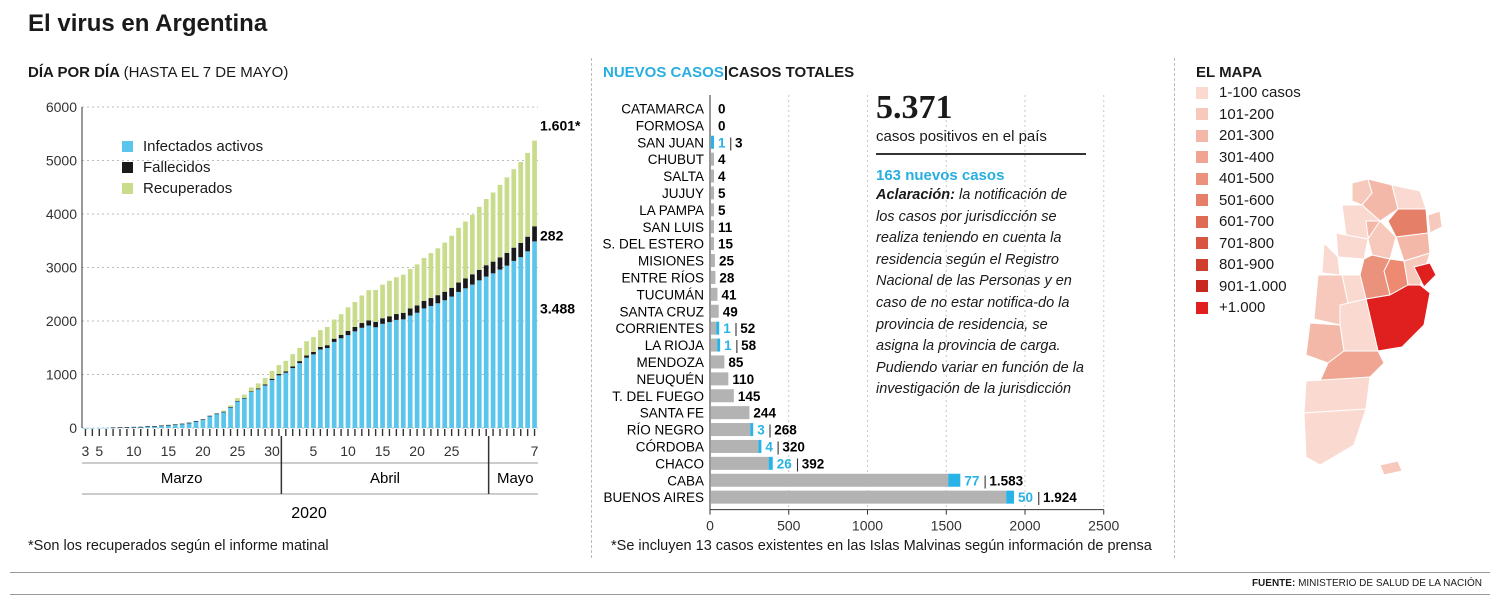  What do you see at coordinates (188, 188) in the screenshot?
I see `legend-recovered-label: Recuperados` at bounding box center [188, 188].